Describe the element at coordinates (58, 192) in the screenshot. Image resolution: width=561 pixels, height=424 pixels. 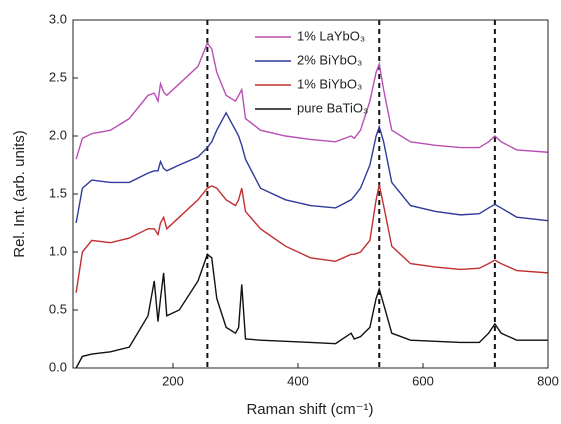
I see `y-tick-label: 1.5` at that location.